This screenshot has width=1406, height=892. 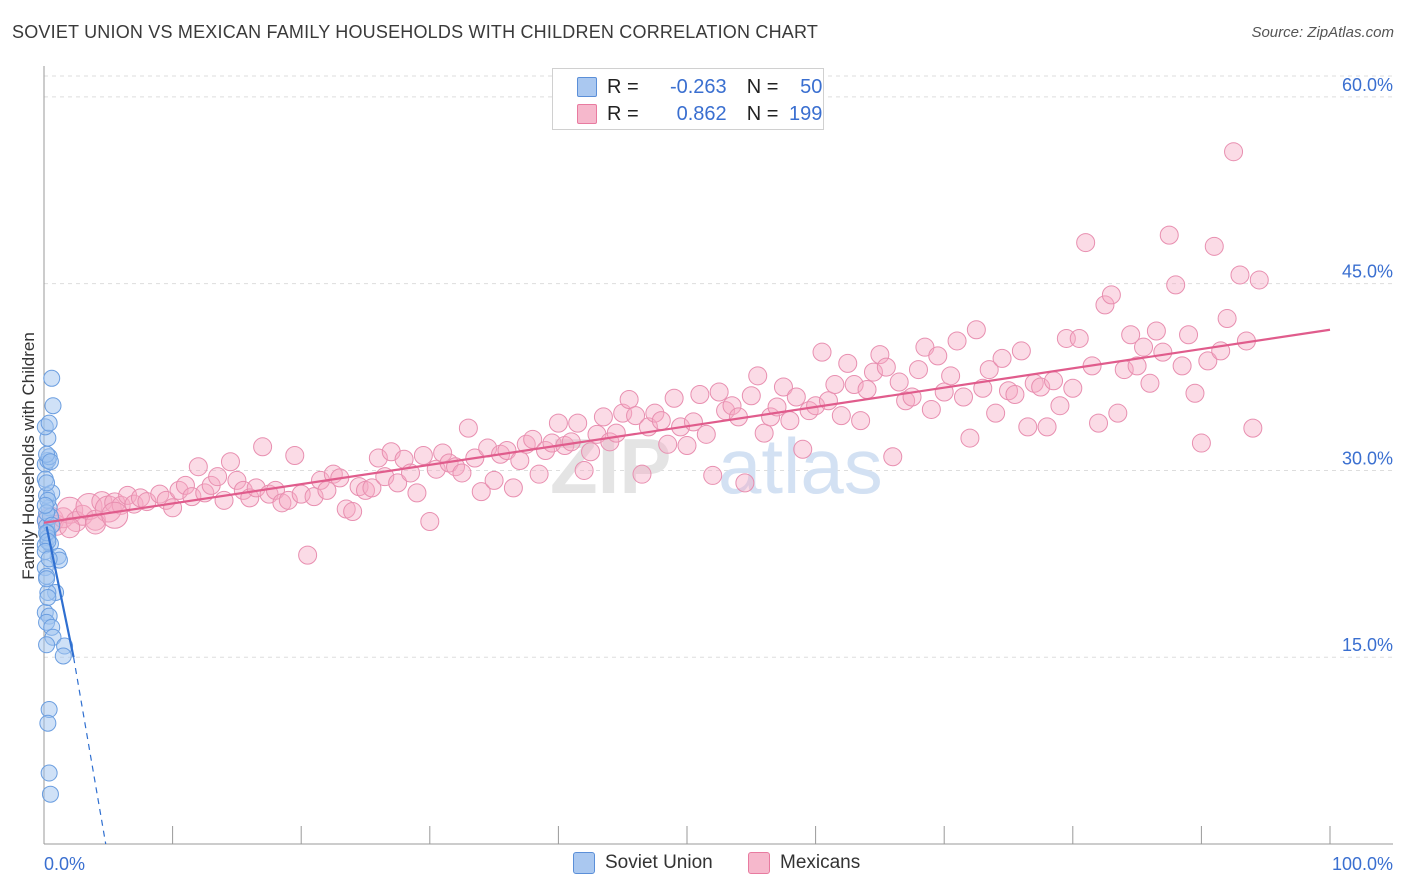 I want to click on legend-row-soviet-union: R = -0.263 N = 50, so click(x=699, y=87).